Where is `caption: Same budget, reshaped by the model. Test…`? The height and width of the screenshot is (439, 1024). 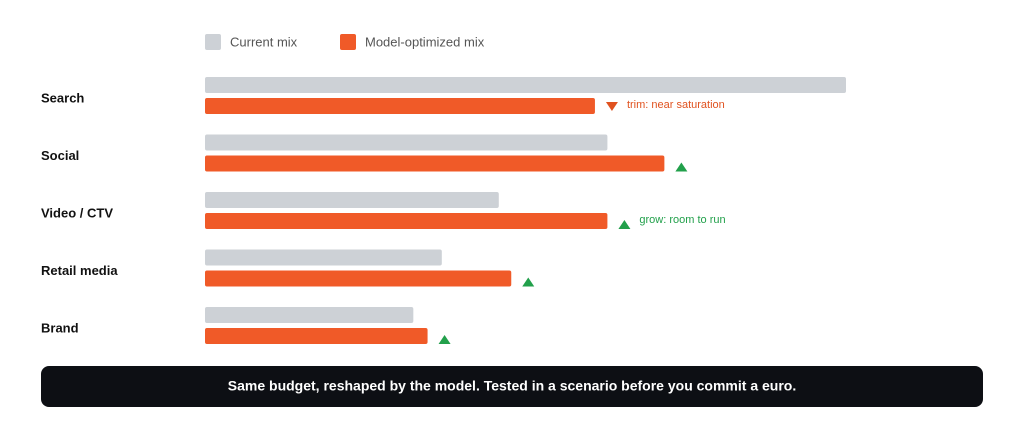
caption: Same budget, reshaped by the model. Test… is located at coordinates (512, 386).